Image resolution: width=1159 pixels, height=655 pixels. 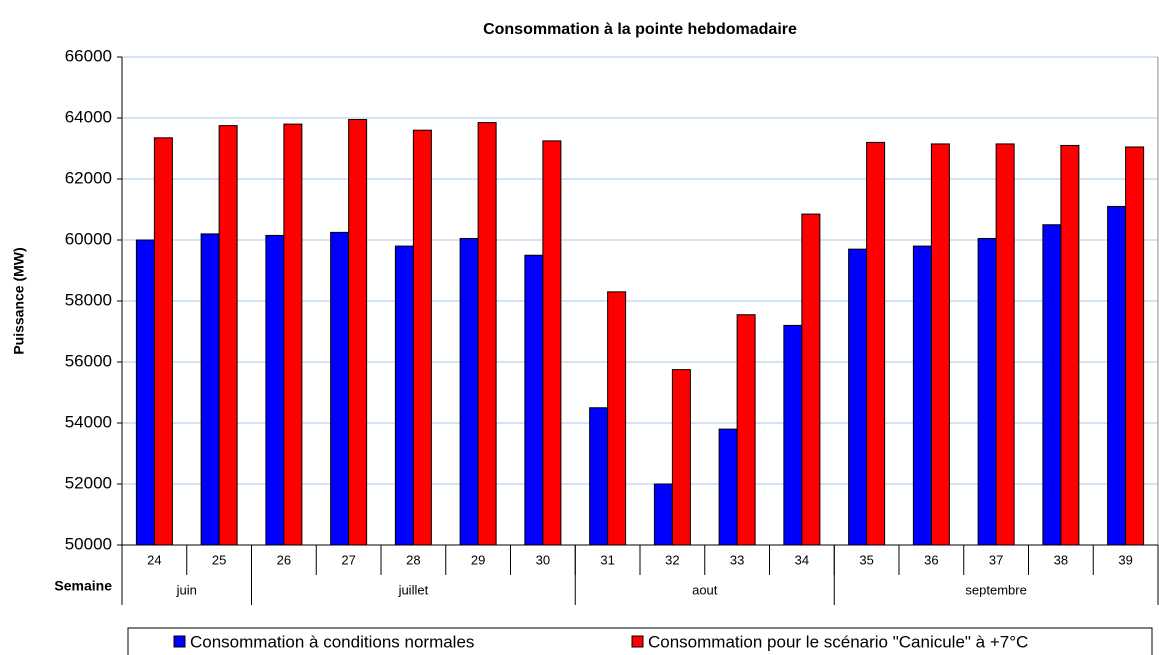 What do you see at coordinates (83, 586) in the screenshot?
I see `x-axis-title: Semaine` at bounding box center [83, 586].